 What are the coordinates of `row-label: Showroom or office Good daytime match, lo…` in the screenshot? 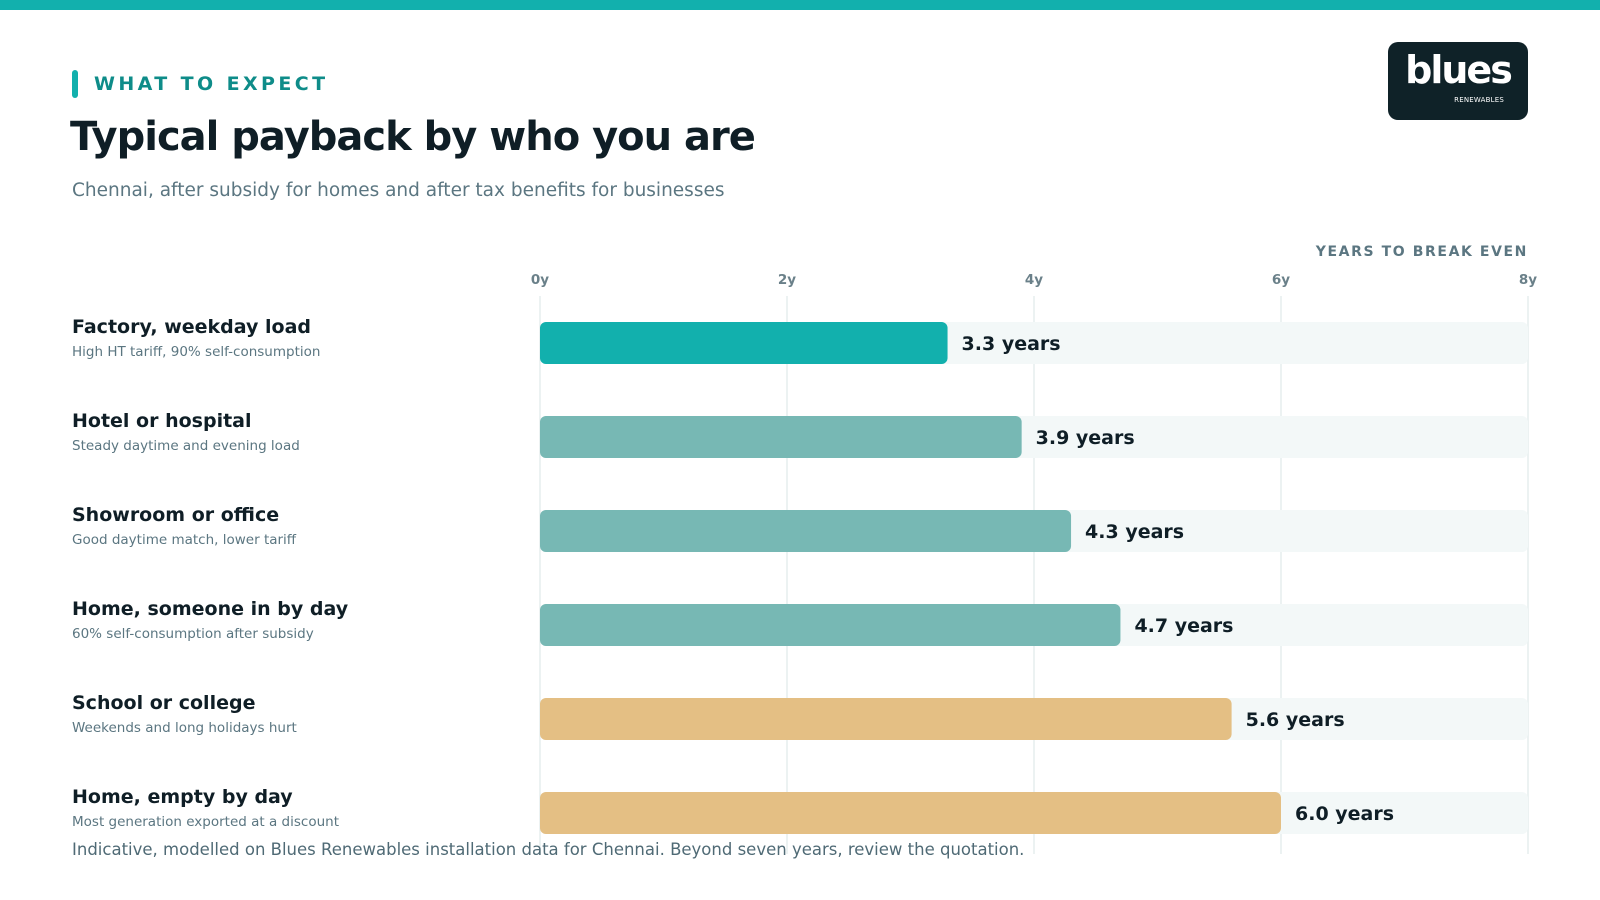 It's located at (184, 526).